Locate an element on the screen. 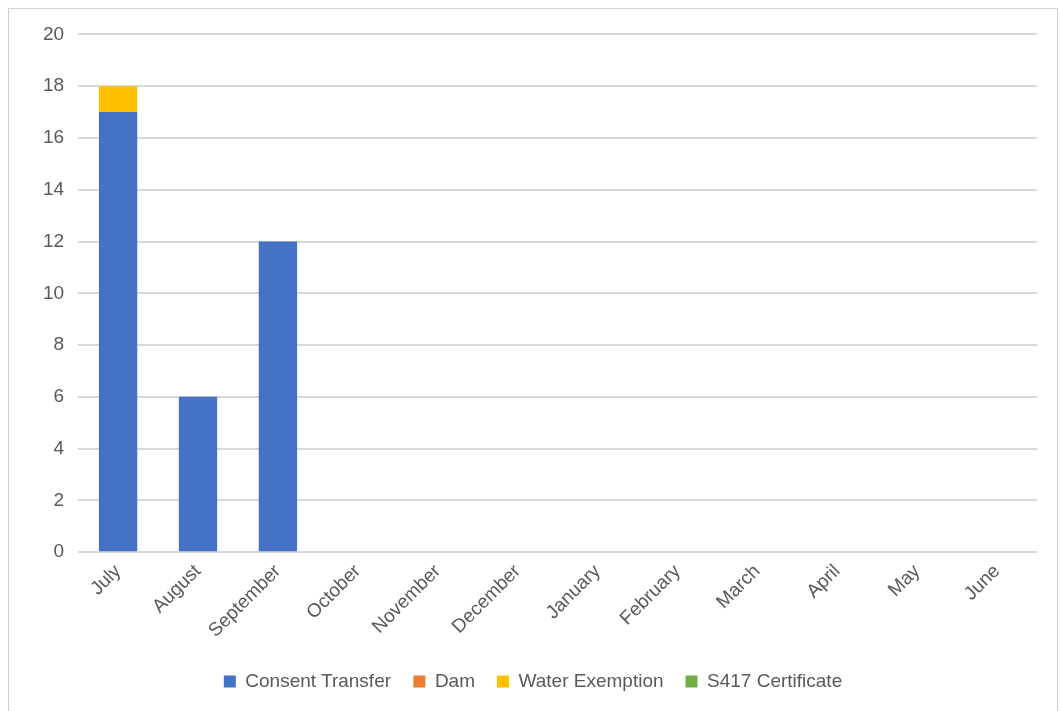  x-tick-label: July is located at coordinates (105, 579).